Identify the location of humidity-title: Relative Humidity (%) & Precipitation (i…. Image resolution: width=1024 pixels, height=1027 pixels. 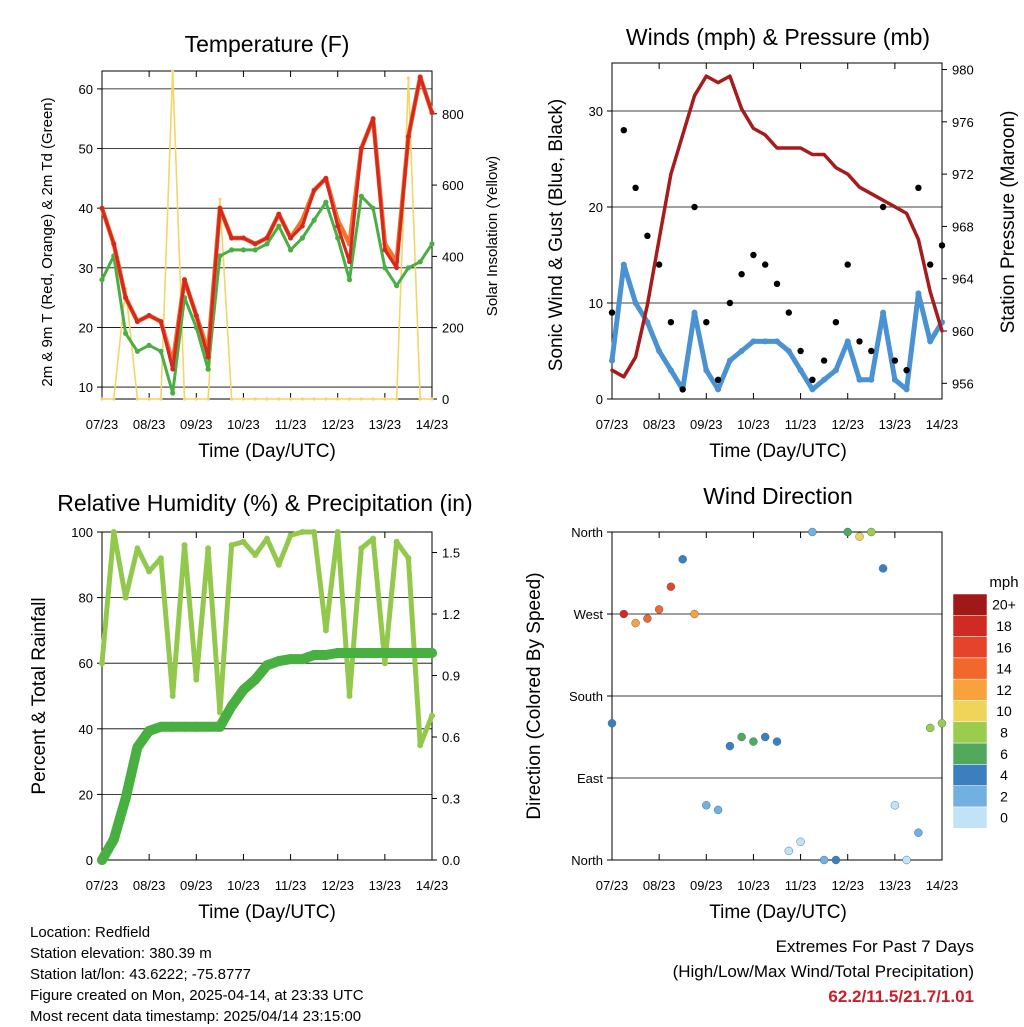
(264, 503).